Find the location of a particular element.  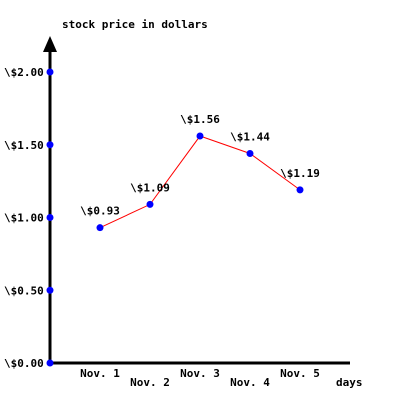

y-axis-arrow is located at coordinates (50, 44).